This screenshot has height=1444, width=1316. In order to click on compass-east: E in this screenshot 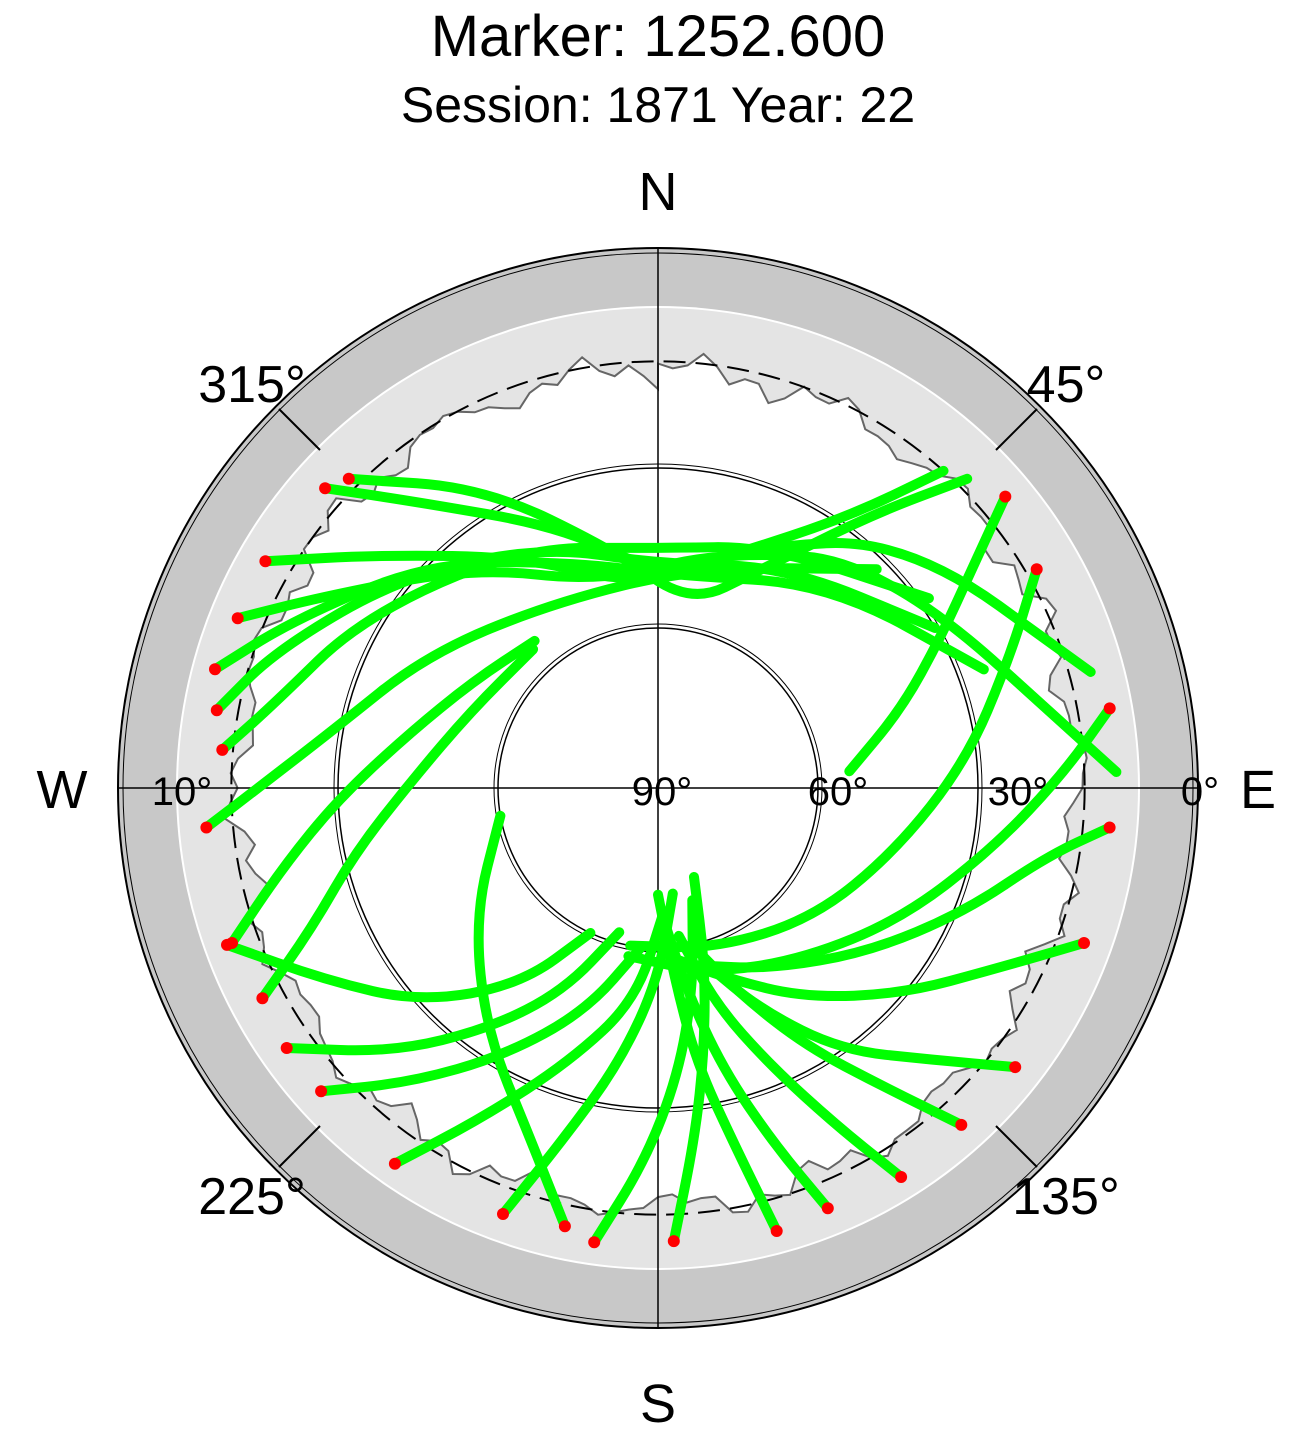, I will do `click(1258, 790)`.